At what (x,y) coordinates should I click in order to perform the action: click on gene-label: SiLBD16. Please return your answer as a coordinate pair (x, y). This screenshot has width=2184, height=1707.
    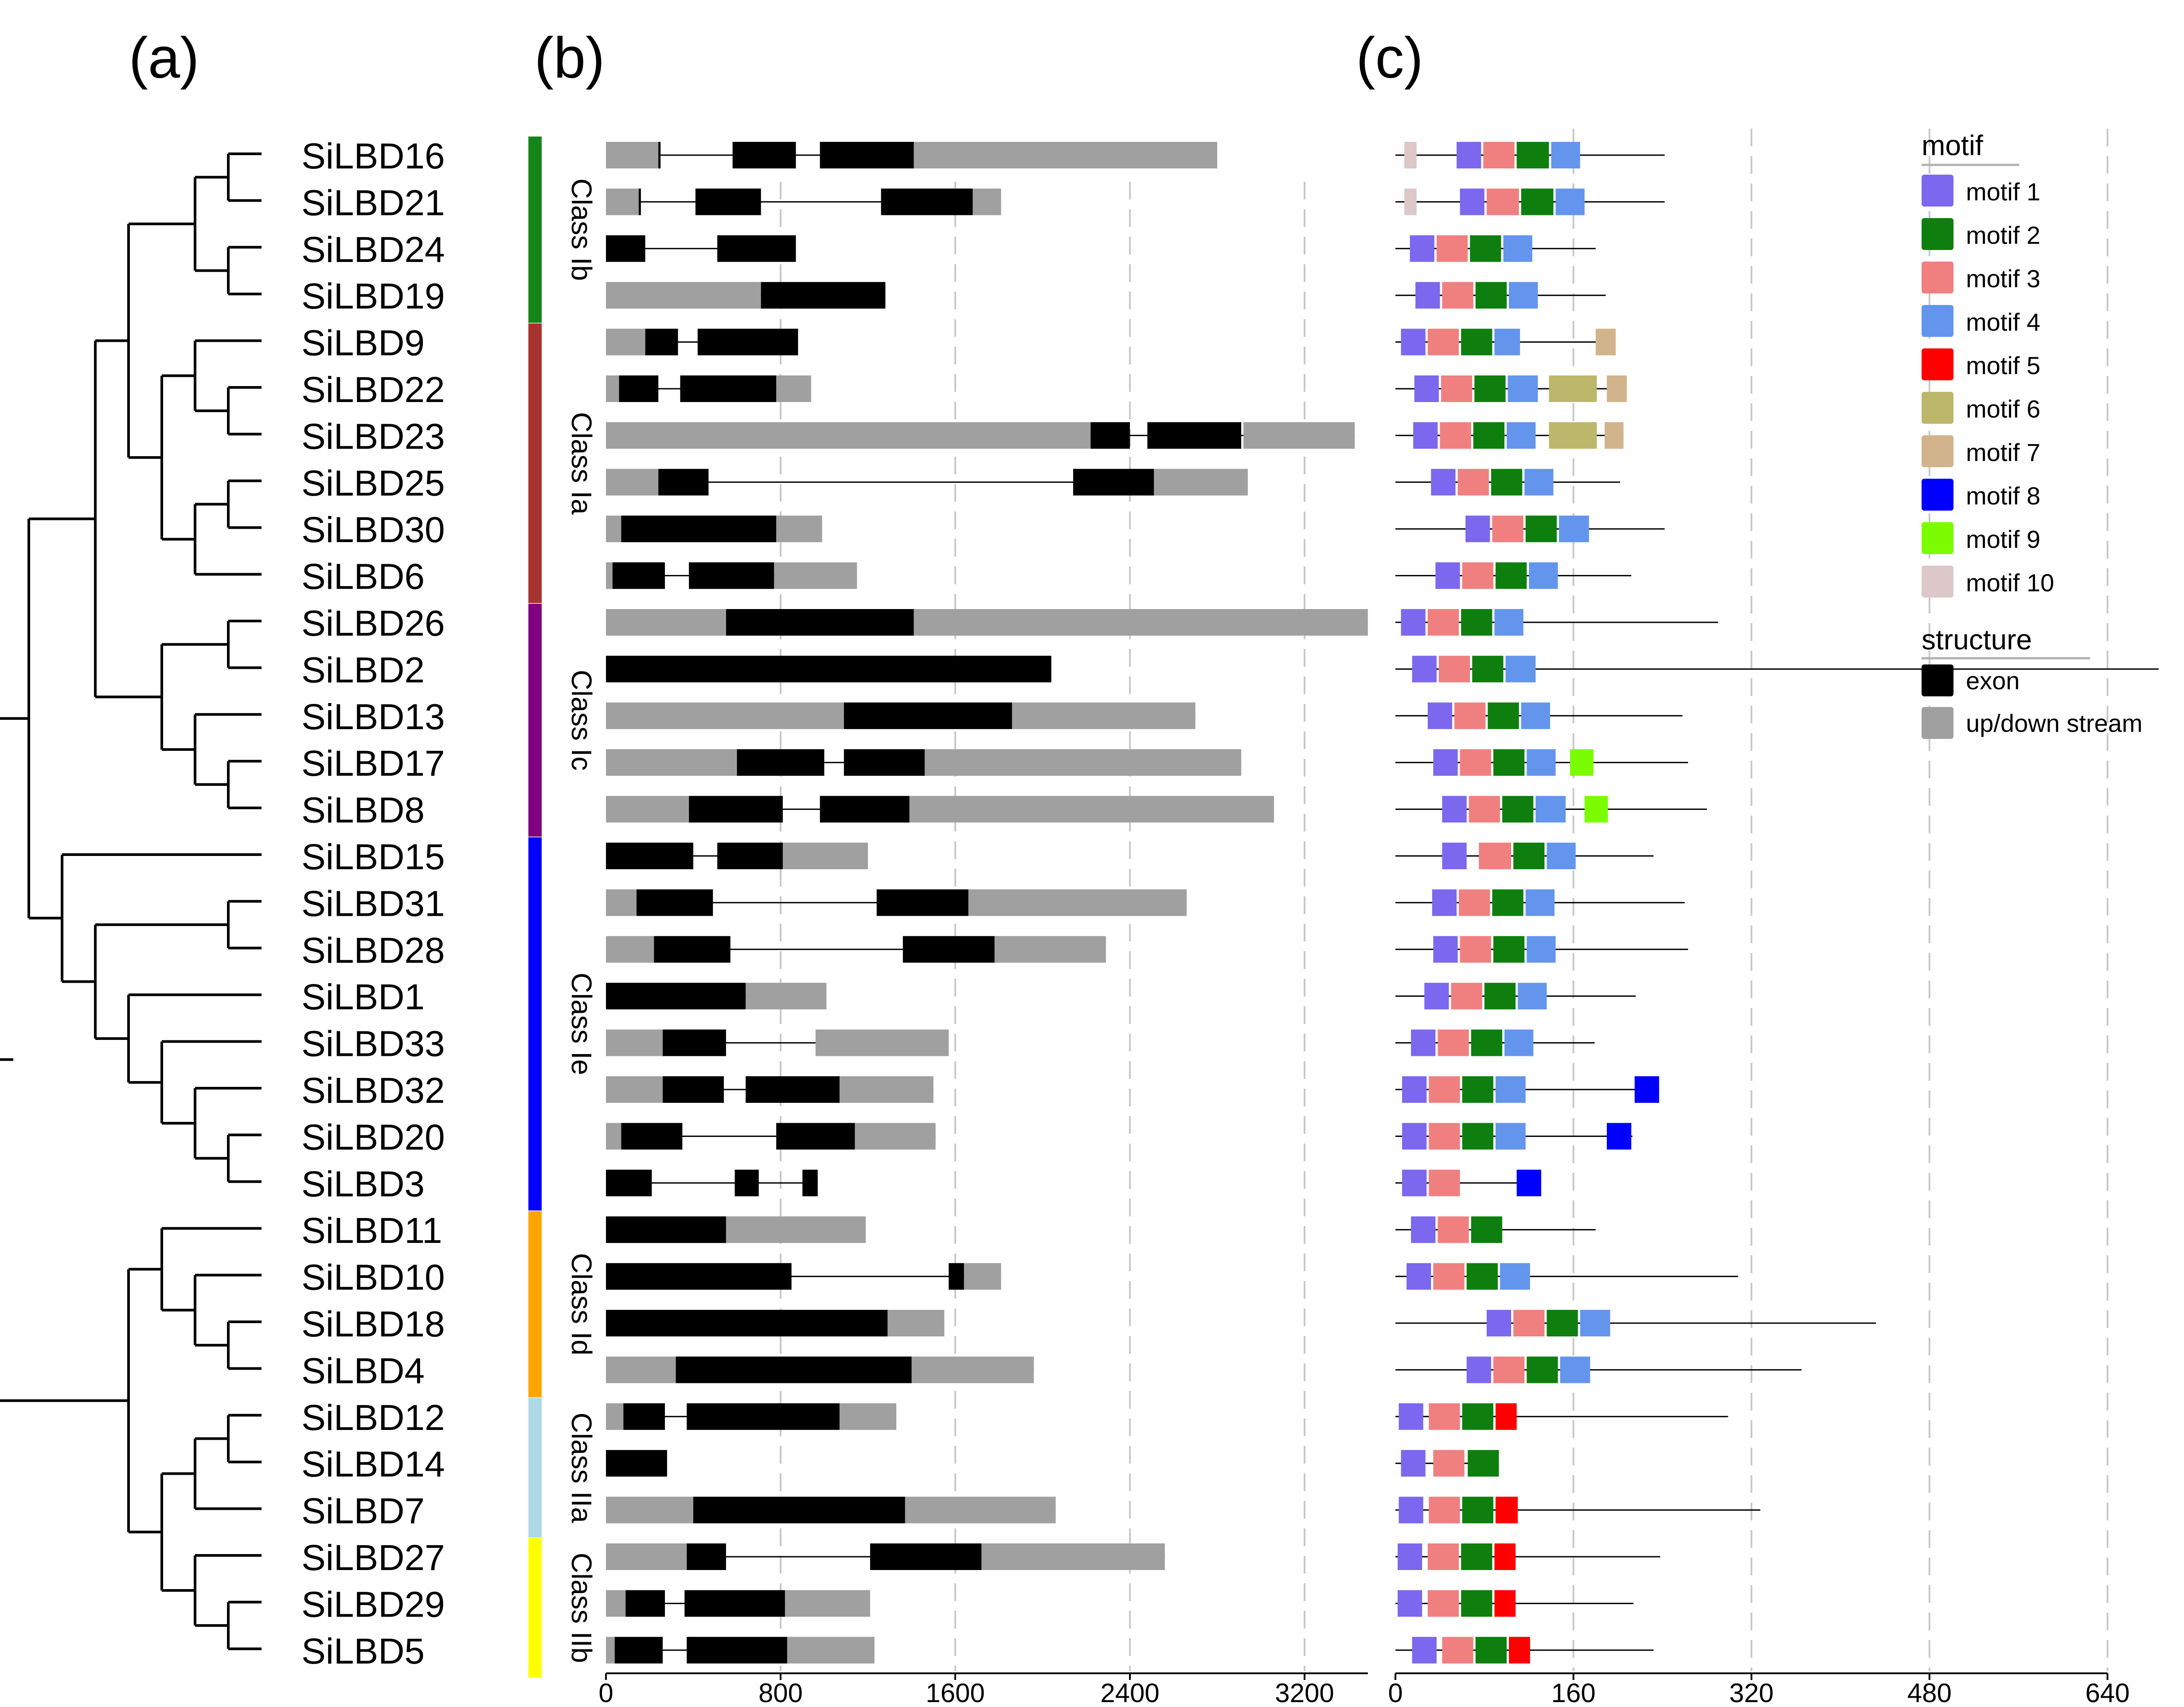
    Looking at the image, I should click on (373, 156).